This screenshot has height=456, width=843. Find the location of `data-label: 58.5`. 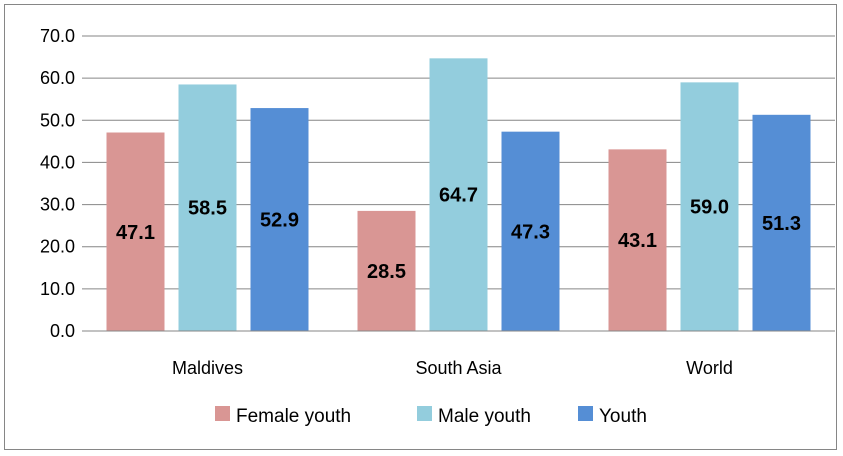

data-label: 58.5 is located at coordinates (207, 209).